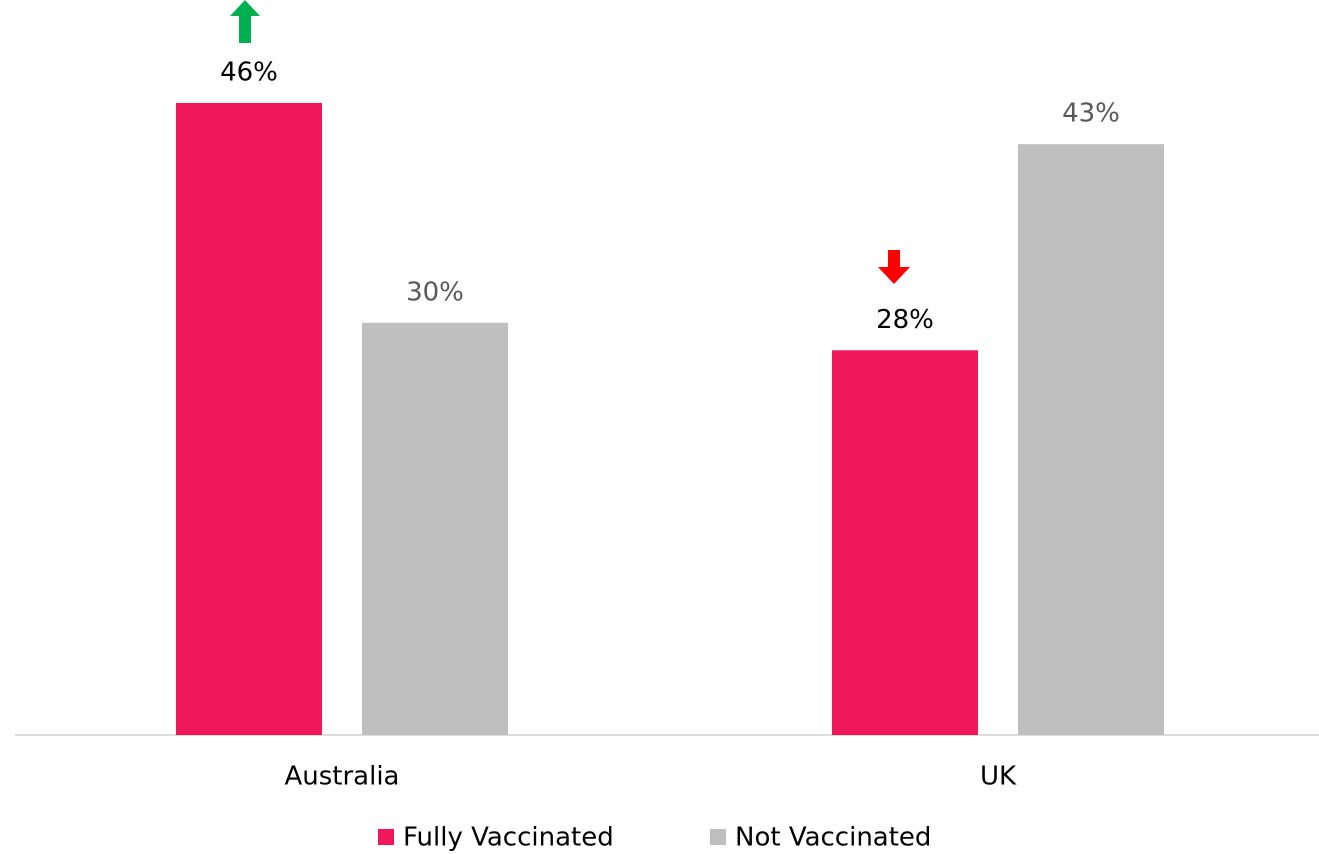 The image size is (1319, 854). What do you see at coordinates (435, 292) in the screenshot?
I see `data-label: 30%` at bounding box center [435, 292].